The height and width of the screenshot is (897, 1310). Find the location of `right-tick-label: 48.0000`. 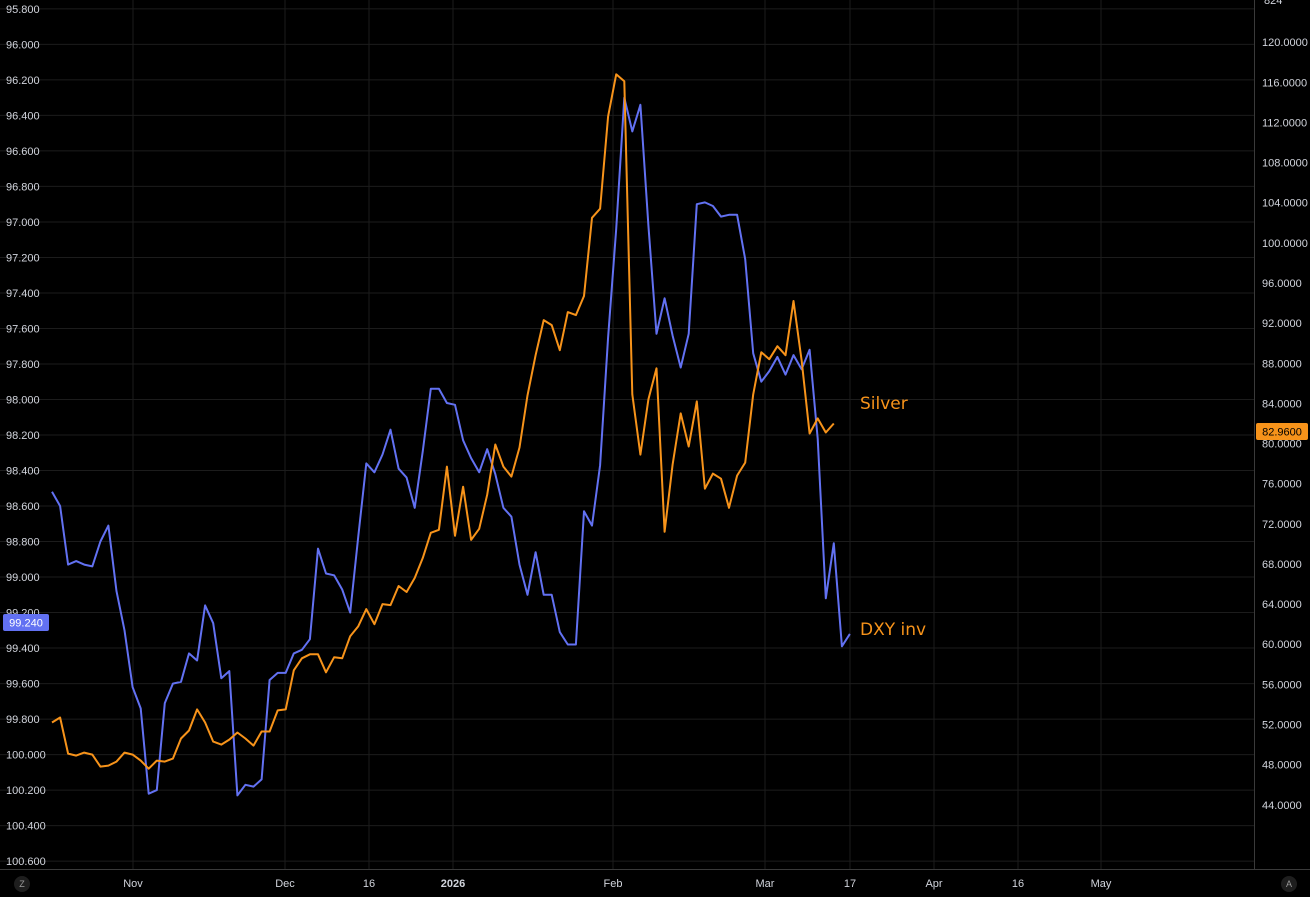

right-tick-label: 48.0000 is located at coordinates (1282, 766).